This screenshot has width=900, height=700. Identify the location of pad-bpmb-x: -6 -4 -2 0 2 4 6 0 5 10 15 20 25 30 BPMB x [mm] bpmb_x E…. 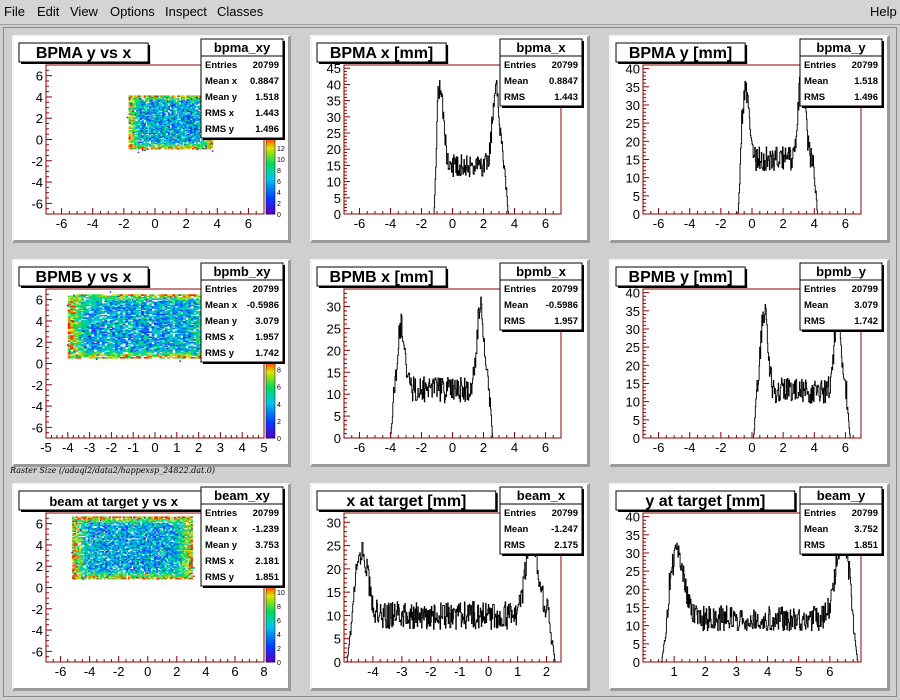
(450, 363).